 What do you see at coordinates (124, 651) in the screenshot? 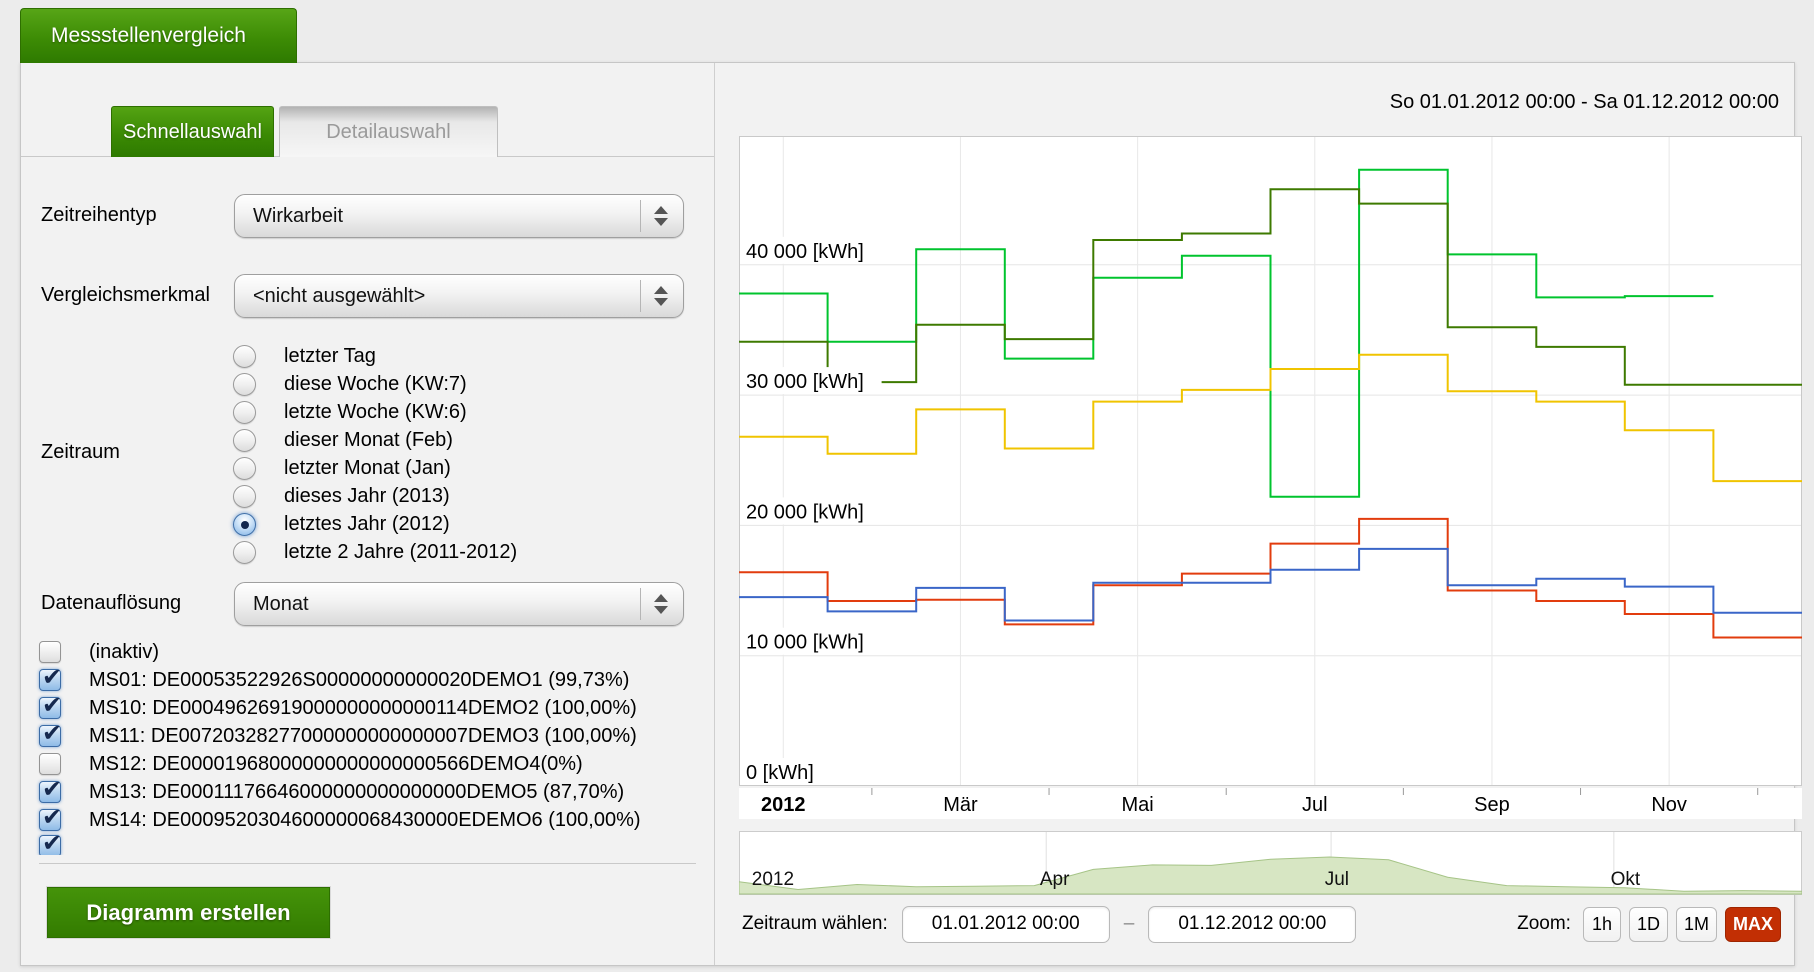
I see `messstelle-label: (inaktiv)` at bounding box center [124, 651].